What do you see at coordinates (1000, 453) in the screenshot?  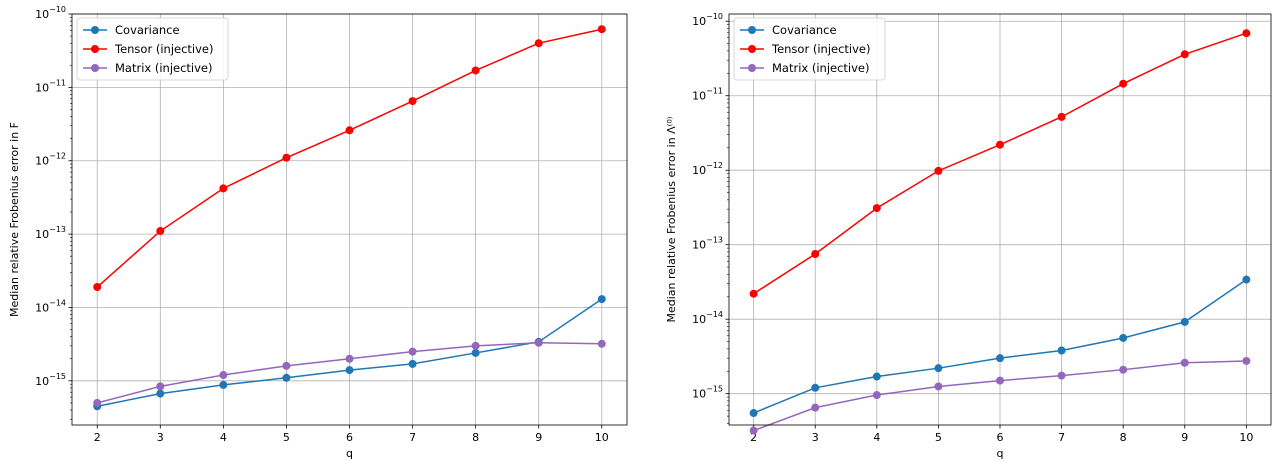 I see `x-axis-label: q` at bounding box center [1000, 453].